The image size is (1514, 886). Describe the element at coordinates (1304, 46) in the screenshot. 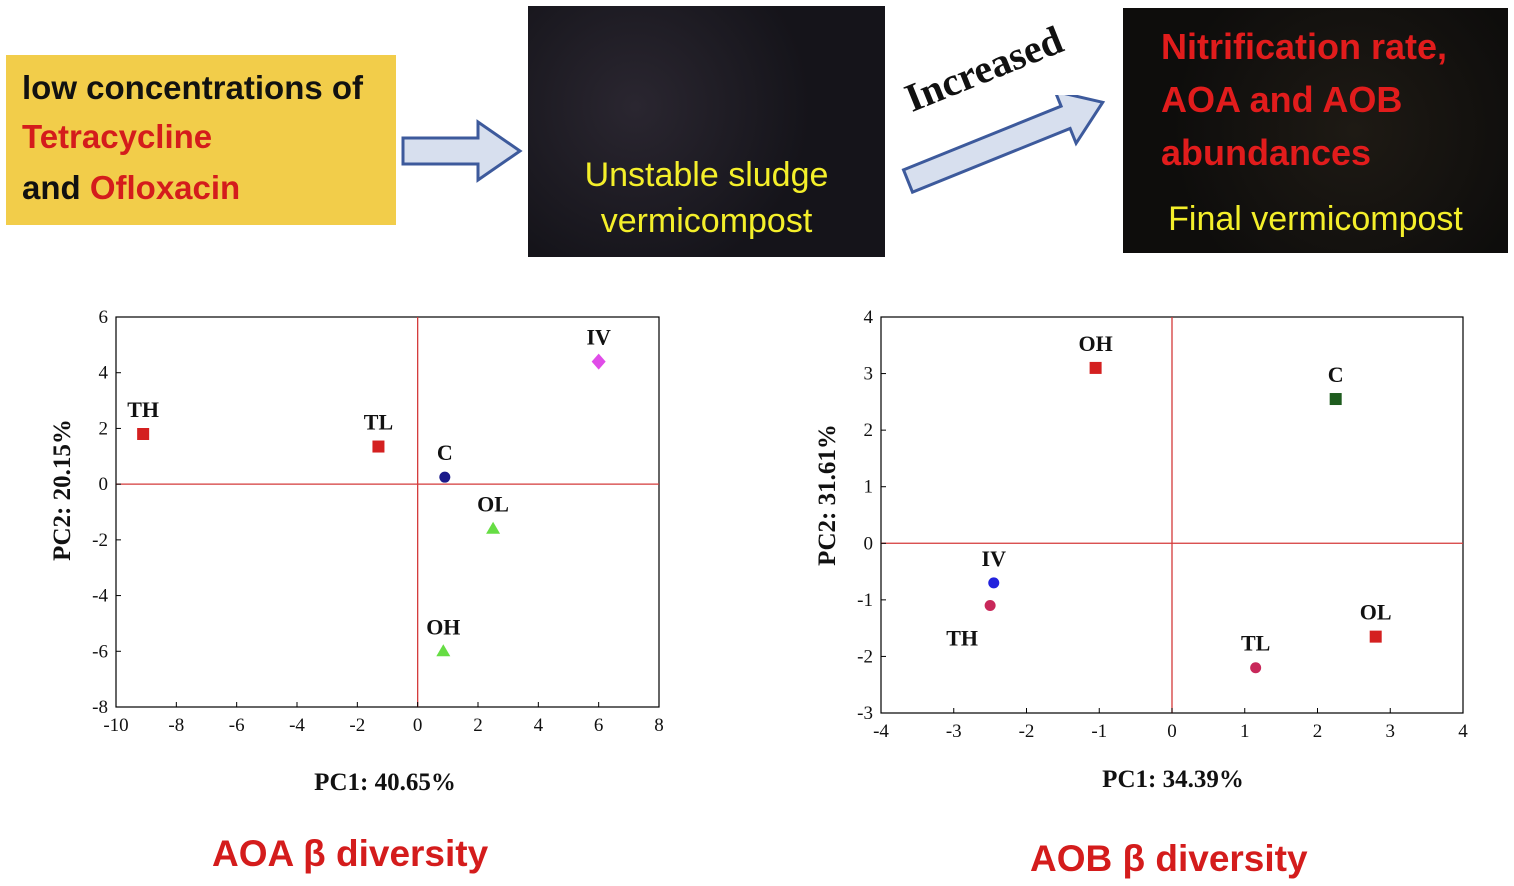

I see `photo2-red-line-1: Nitrification rate,` at that location.